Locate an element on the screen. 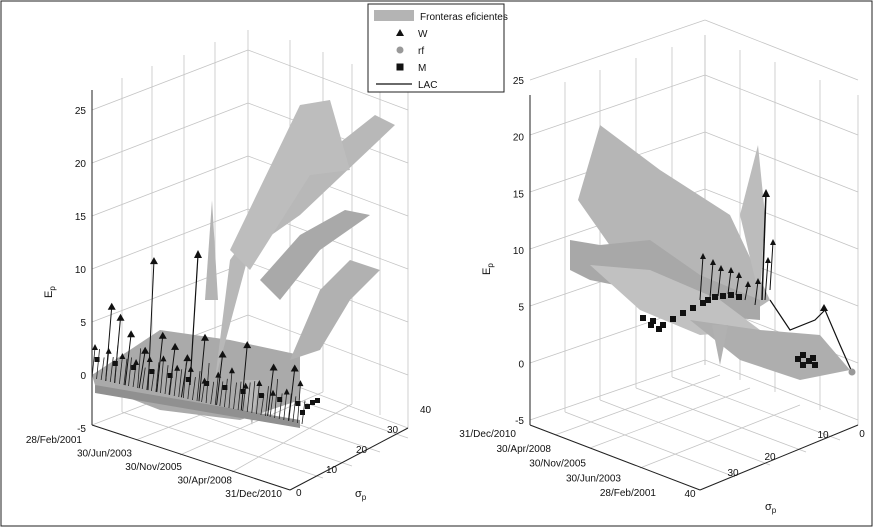 This screenshot has width=873, height=532. right-tall-surface is located at coordinates (674, 222).